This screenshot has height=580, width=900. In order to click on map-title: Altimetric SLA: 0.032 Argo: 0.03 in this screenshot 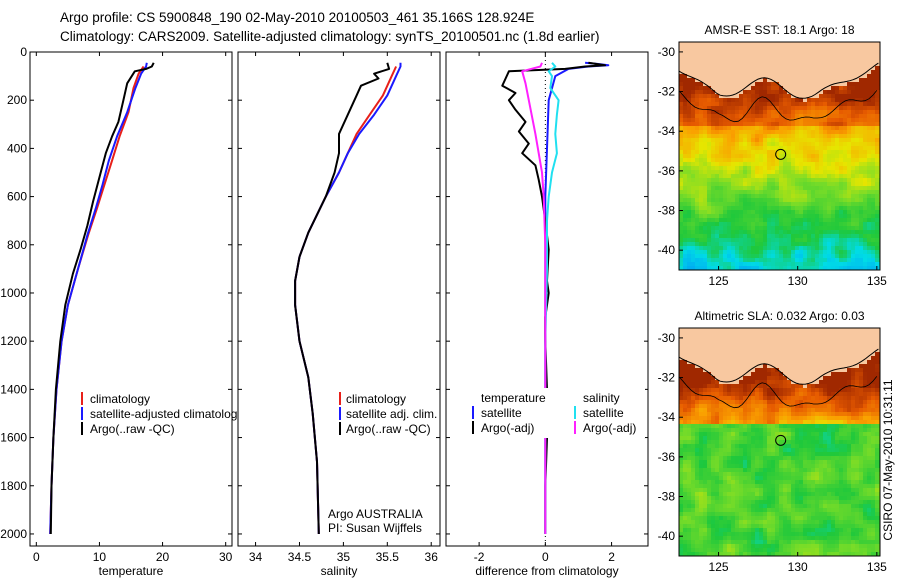, I will do `click(779, 316)`.